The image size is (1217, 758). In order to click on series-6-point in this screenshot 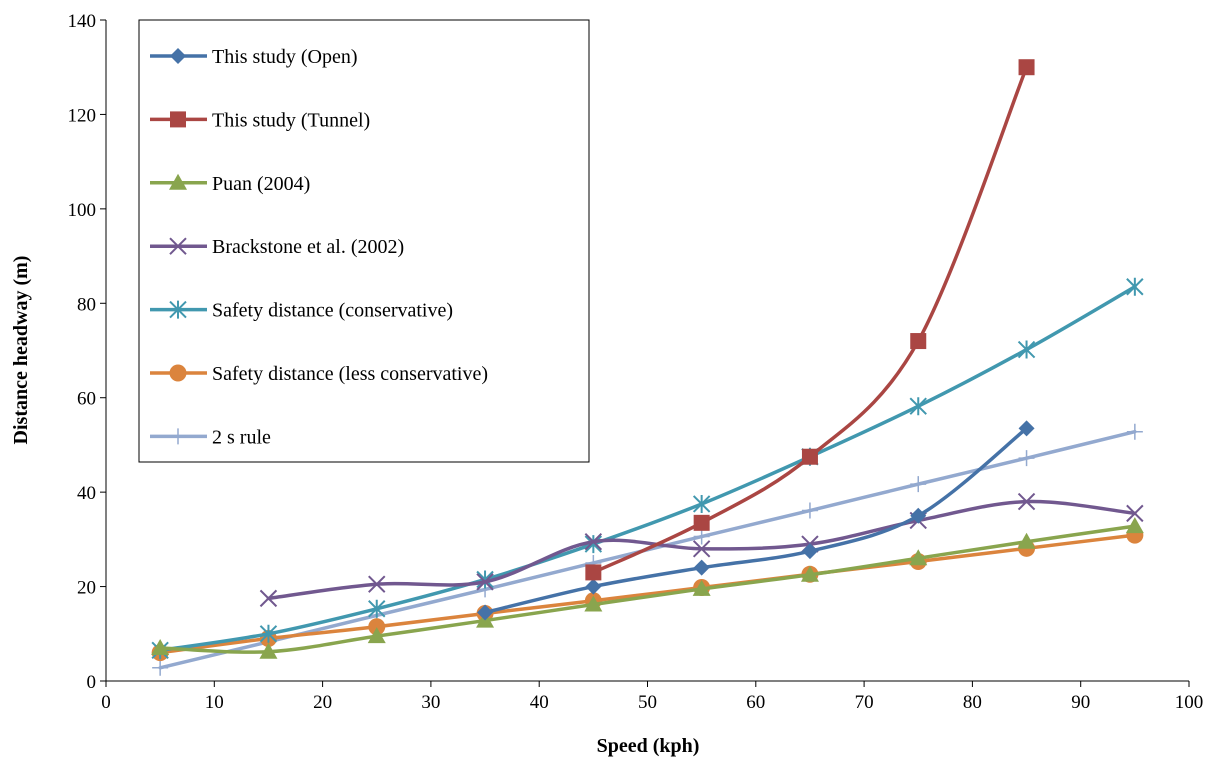, I will do `click(377, 627)`.